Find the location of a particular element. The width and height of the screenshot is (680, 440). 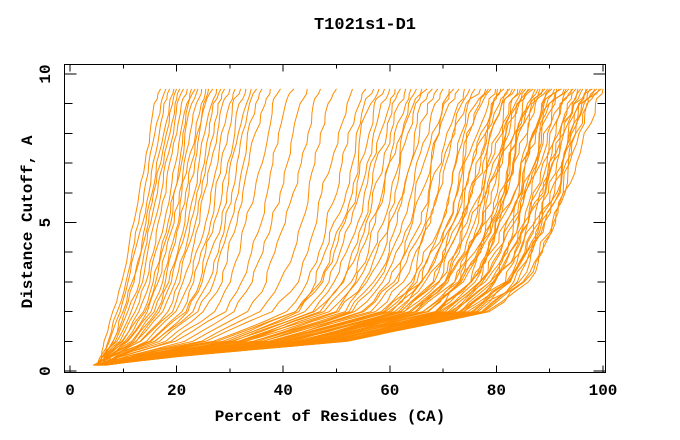

y-tick-labels: 0 5 10 is located at coordinates (46, 219).